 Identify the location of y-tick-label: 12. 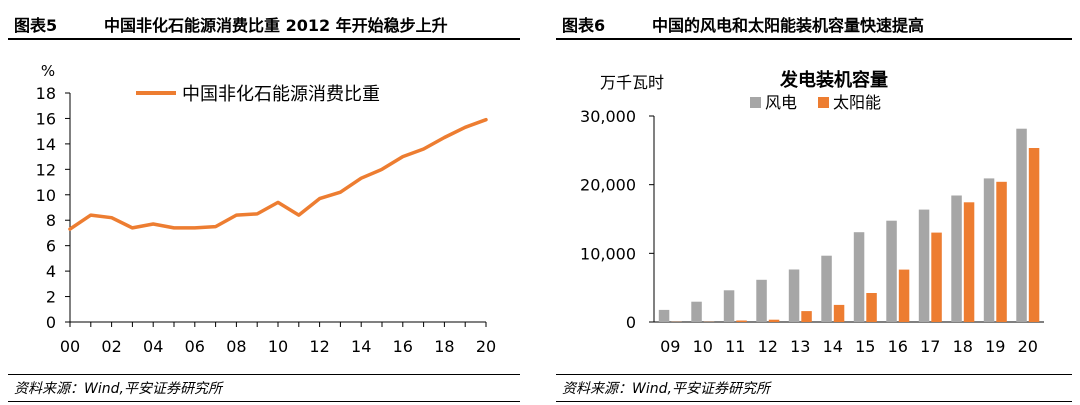
(46, 169).